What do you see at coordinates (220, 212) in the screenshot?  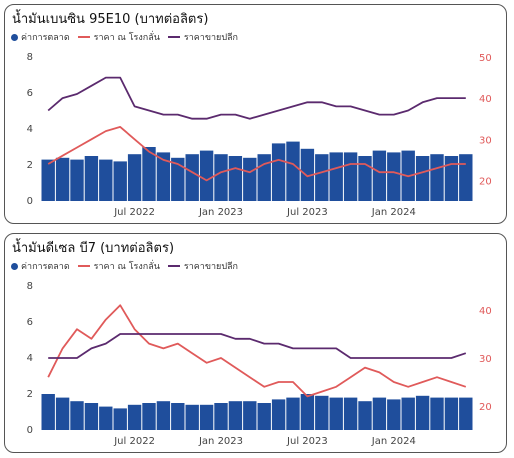 I see `x-tick-label: Jan 2023` at bounding box center [220, 212].